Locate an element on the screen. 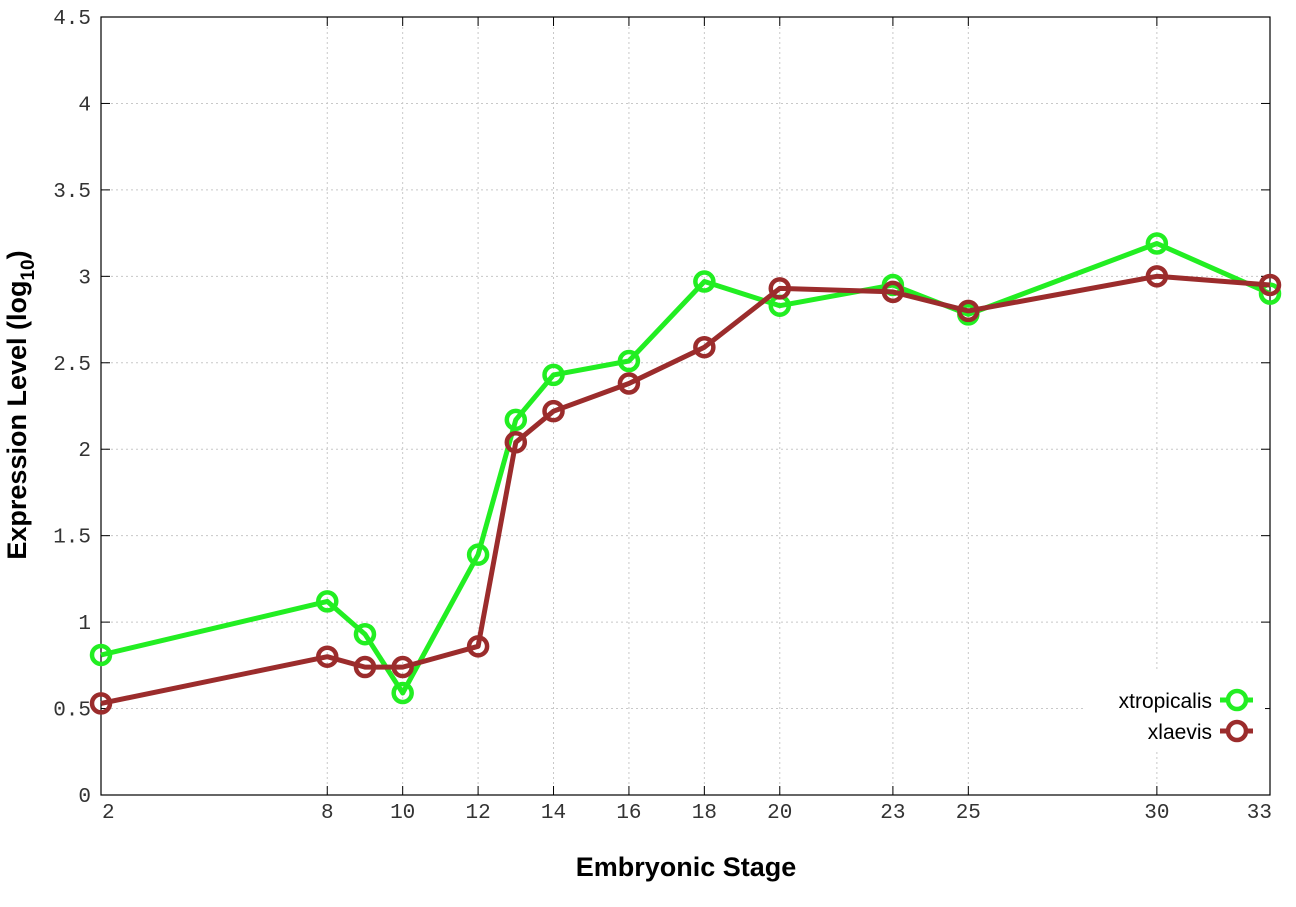 The width and height of the screenshot is (1296, 907). legend: xtropicalis xlaevis is located at coordinates (1175, 712).